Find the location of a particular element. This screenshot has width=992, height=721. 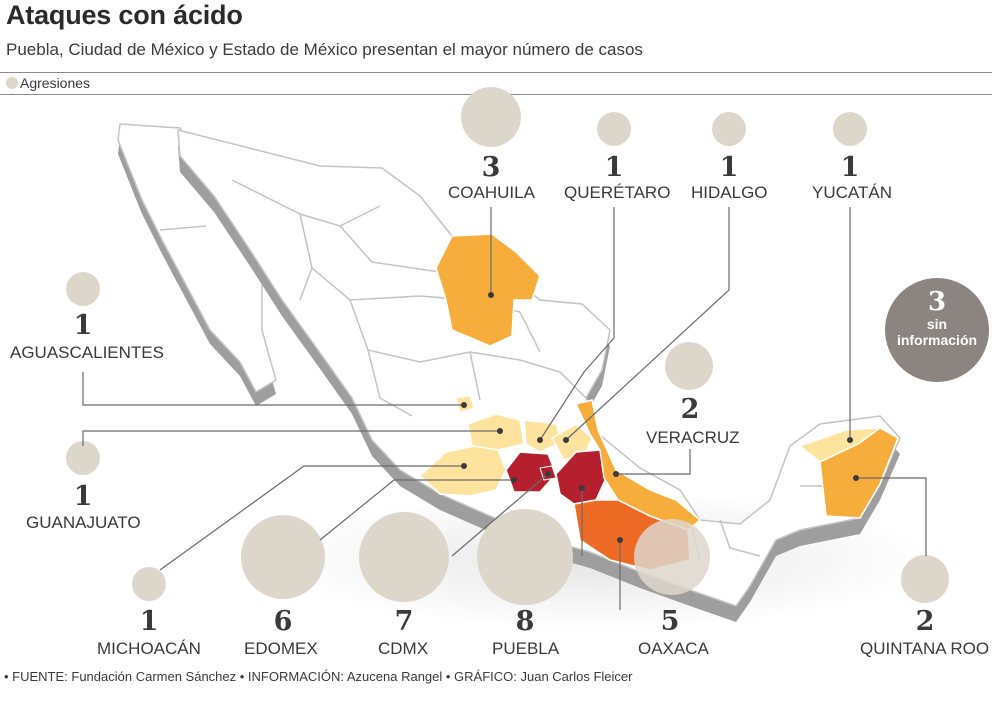

leader-dots is located at coordinates (660, 417).